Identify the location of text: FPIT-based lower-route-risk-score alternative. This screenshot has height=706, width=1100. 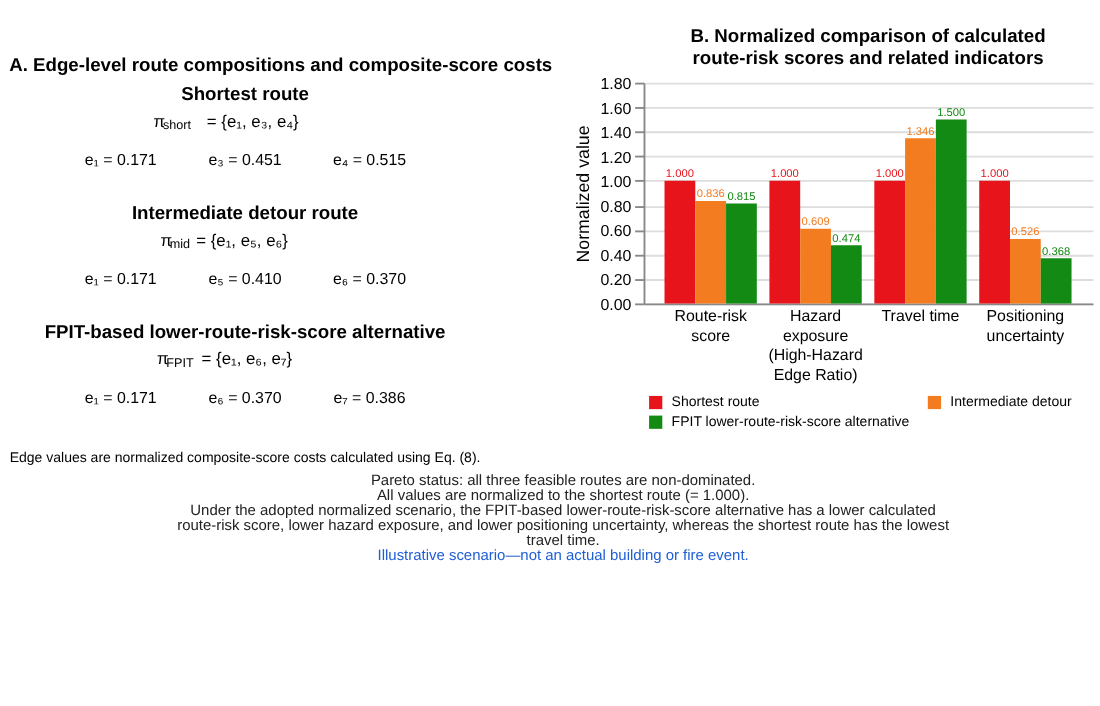
(245, 331).